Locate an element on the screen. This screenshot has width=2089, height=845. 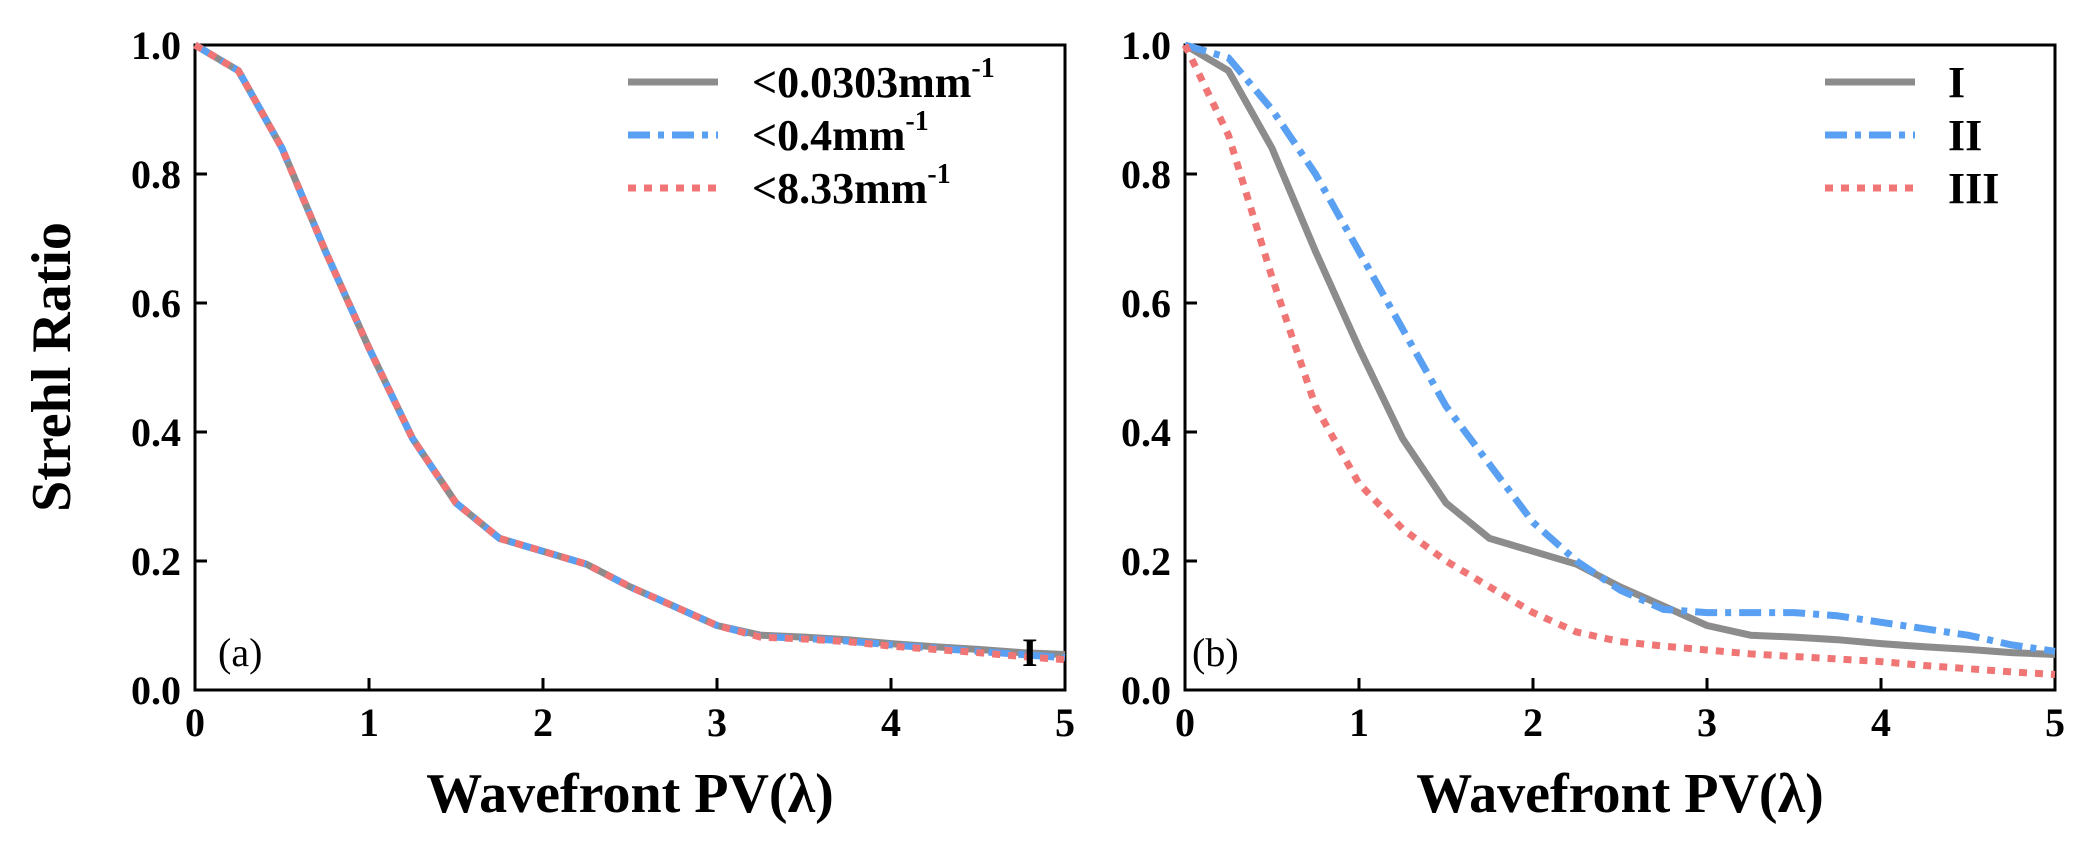
panel-a-x-tick-label-4: 4 is located at coordinates (891, 722).